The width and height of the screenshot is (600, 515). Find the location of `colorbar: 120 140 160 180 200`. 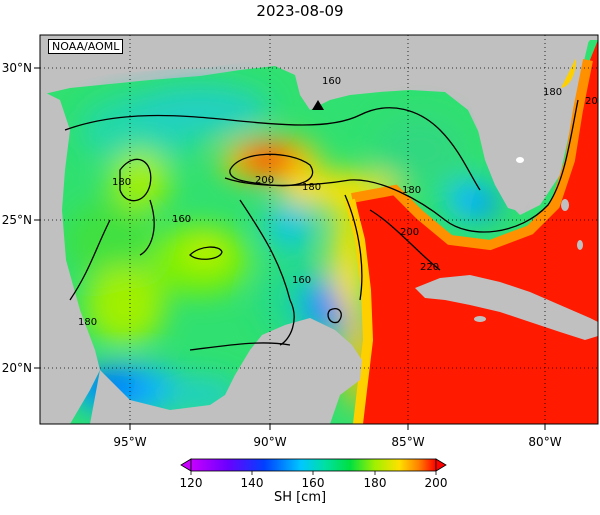

colorbar: 120 140 160 180 200 is located at coordinates (314, 474).